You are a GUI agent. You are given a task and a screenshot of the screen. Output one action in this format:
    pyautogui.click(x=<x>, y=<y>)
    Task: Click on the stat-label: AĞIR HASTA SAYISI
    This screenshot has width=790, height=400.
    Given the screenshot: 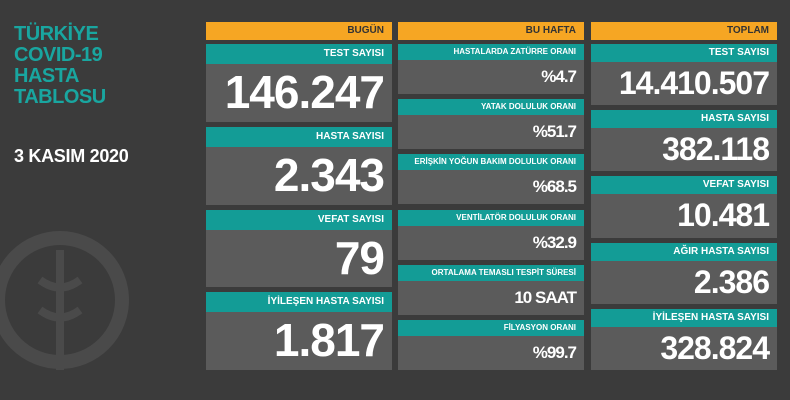 What is the action you would take?
    pyautogui.click(x=684, y=251)
    